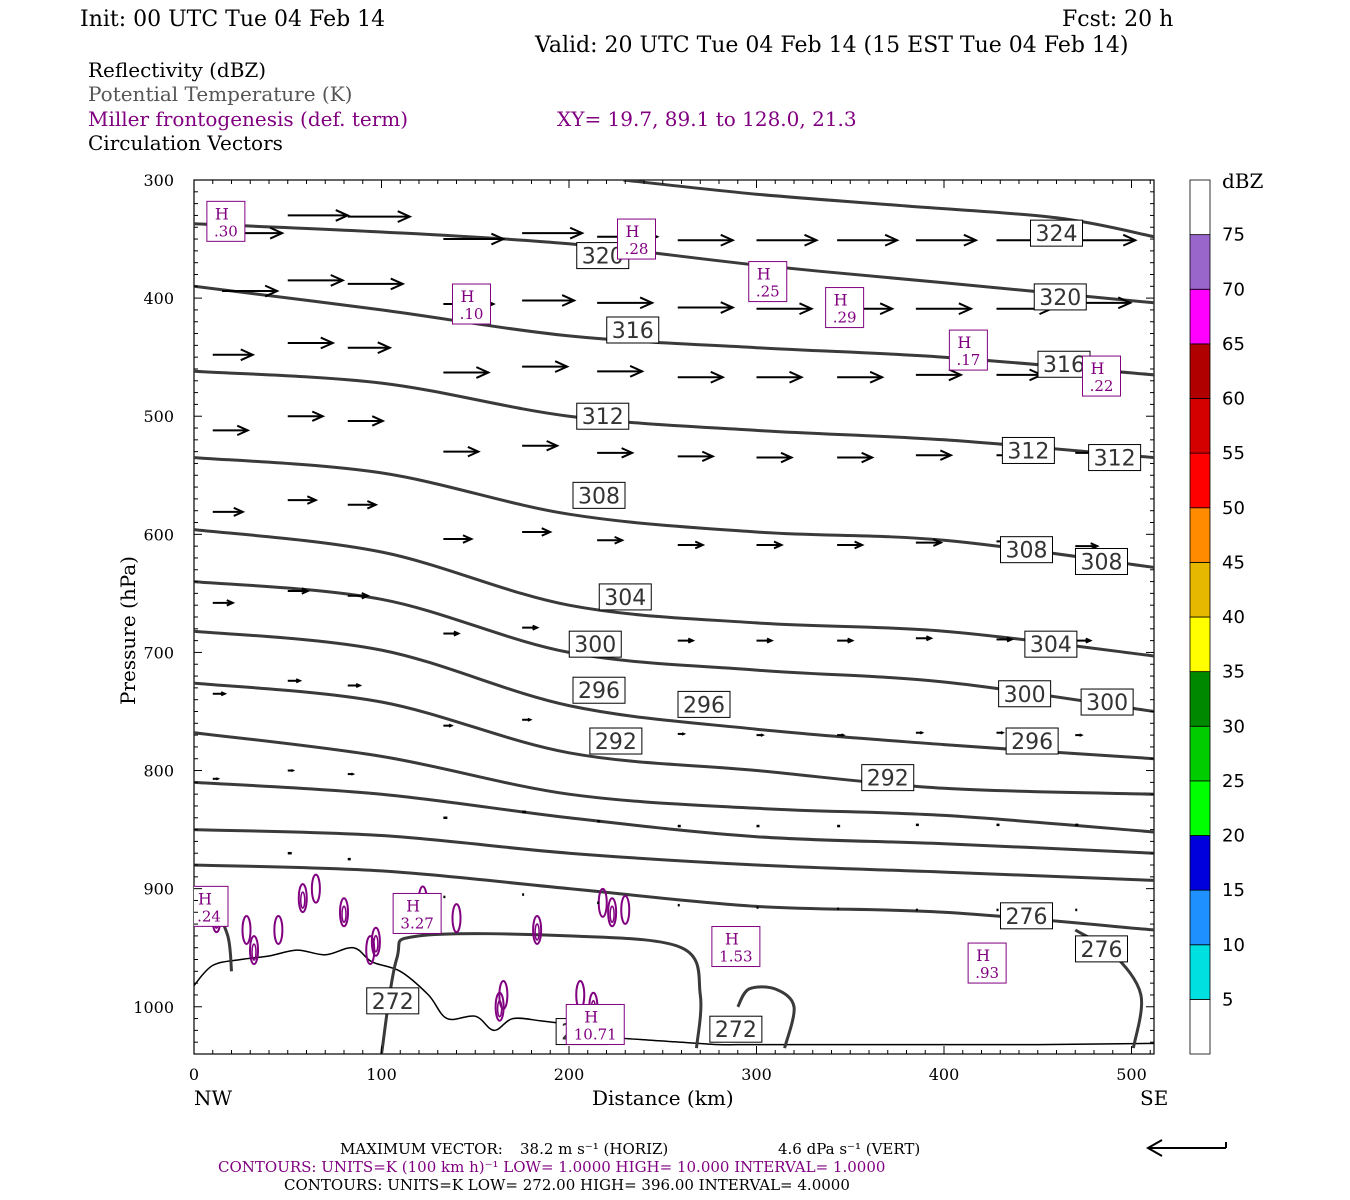 This screenshot has width=1350, height=1200. Describe the element at coordinates (1154, 1098) in the screenshot. I see `x-axis-right-end: SE` at that location.